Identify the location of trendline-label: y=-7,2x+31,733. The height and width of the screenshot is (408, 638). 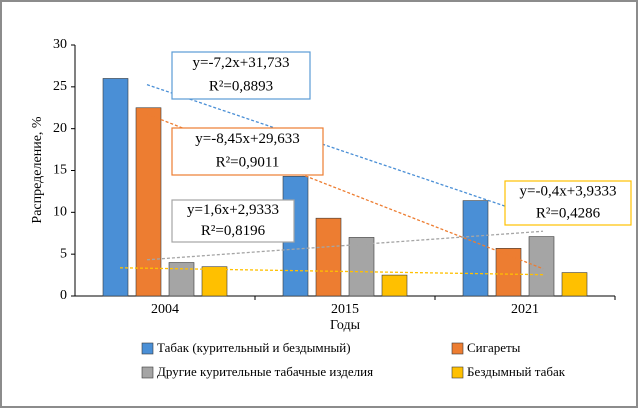
(241, 63).